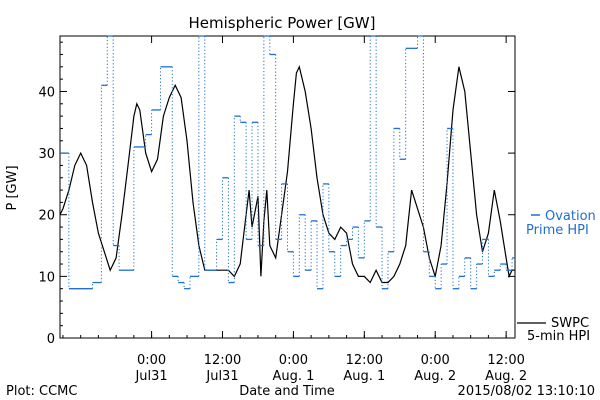  Describe the element at coordinates (51, 339) in the screenshot. I see `y-tick-label: 0` at that location.